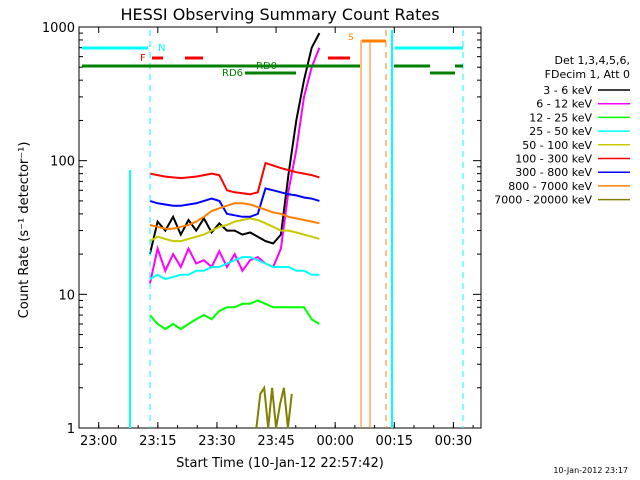 The width and height of the screenshot is (640, 480). Describe the element at coordinates (58, 28) in the screenshot. I see `y-tick-label-3: 1000` at that location.